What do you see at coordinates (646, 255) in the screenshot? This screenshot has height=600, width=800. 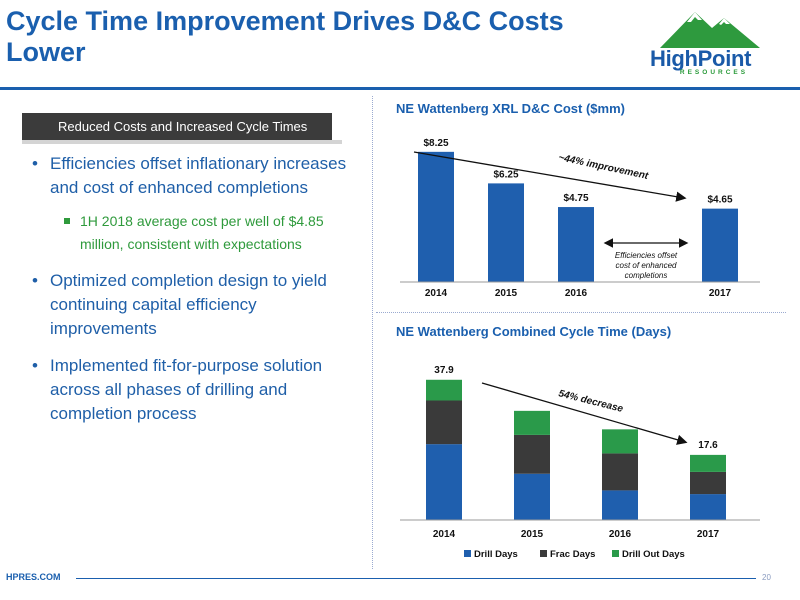 I see `note-line: Efficiencies offset` at bounding box center [646, 255].